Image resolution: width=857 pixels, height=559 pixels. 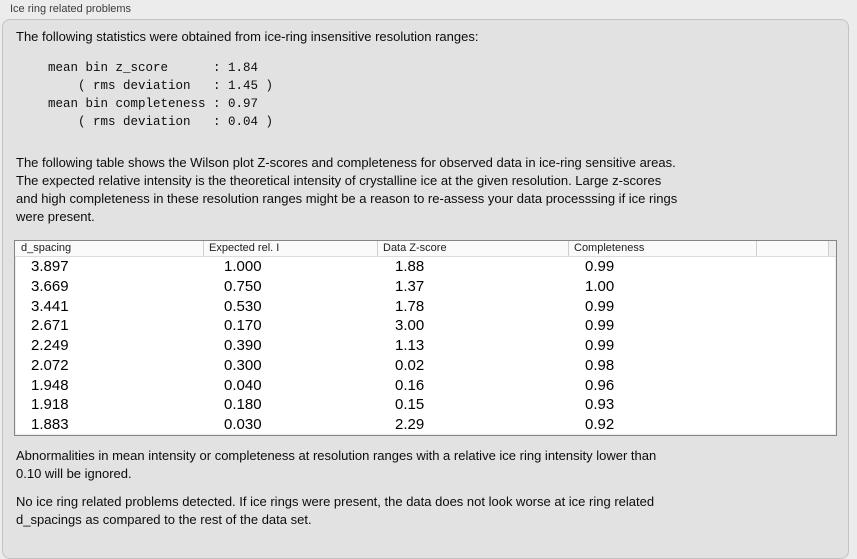 What do you see at coordinates (832, 248) in the screenshot?
I see `header-scrollbar-corner` at bounding box center [832, 248].